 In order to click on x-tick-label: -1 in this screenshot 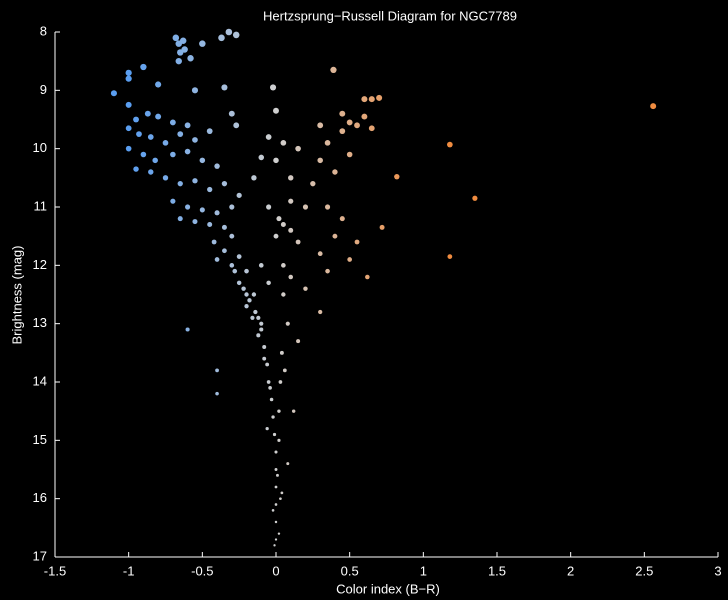, I will do `click(129, 570)`.